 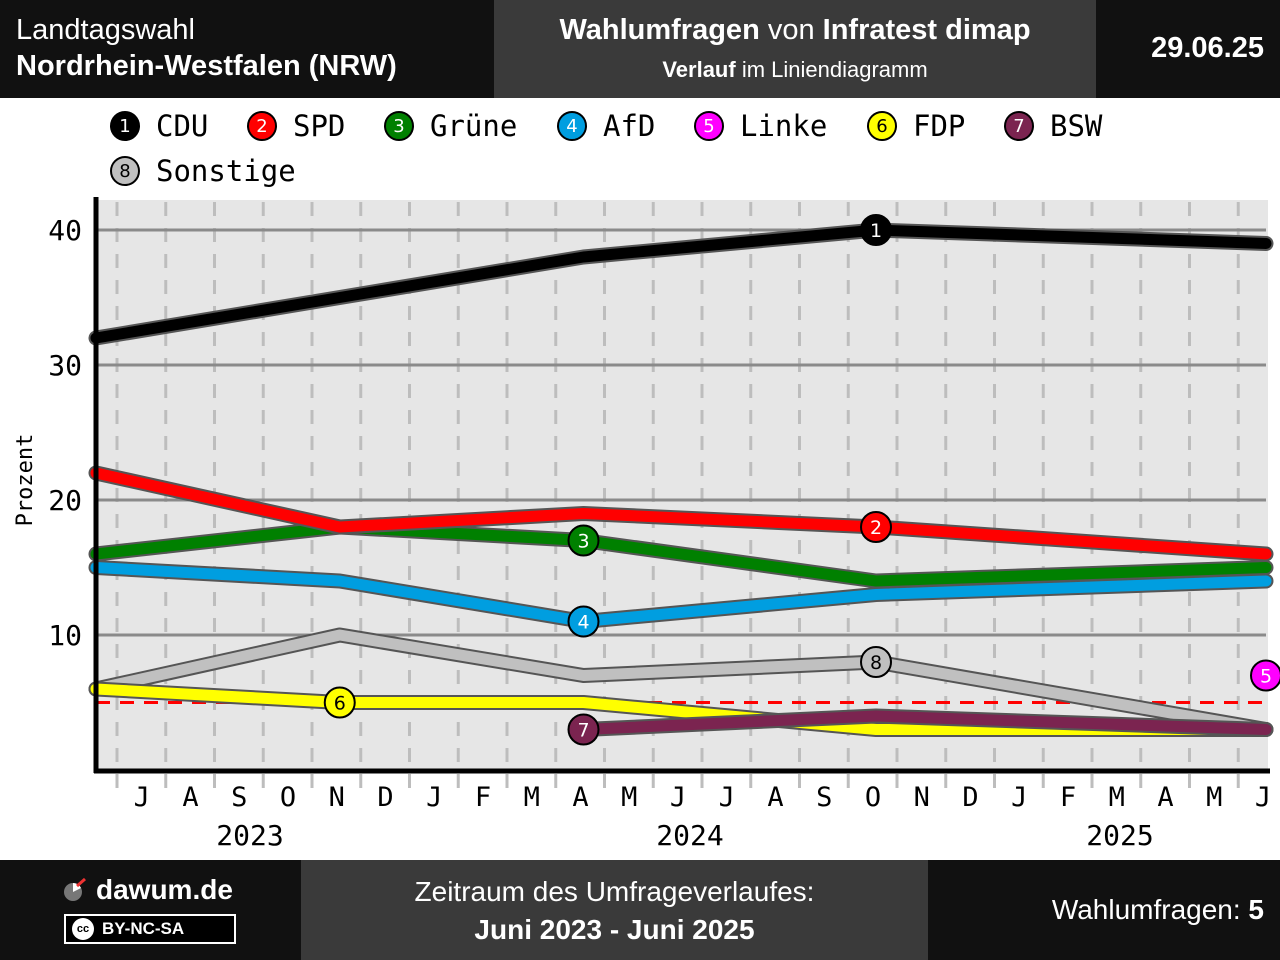 I want to click on y-tick-label: 30, so click(x=65, y=365).